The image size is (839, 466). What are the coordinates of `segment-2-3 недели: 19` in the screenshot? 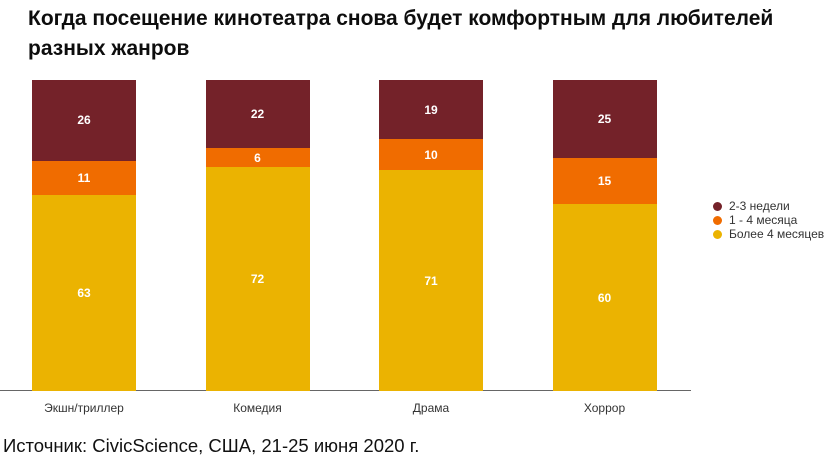 It's located at (431, 110).